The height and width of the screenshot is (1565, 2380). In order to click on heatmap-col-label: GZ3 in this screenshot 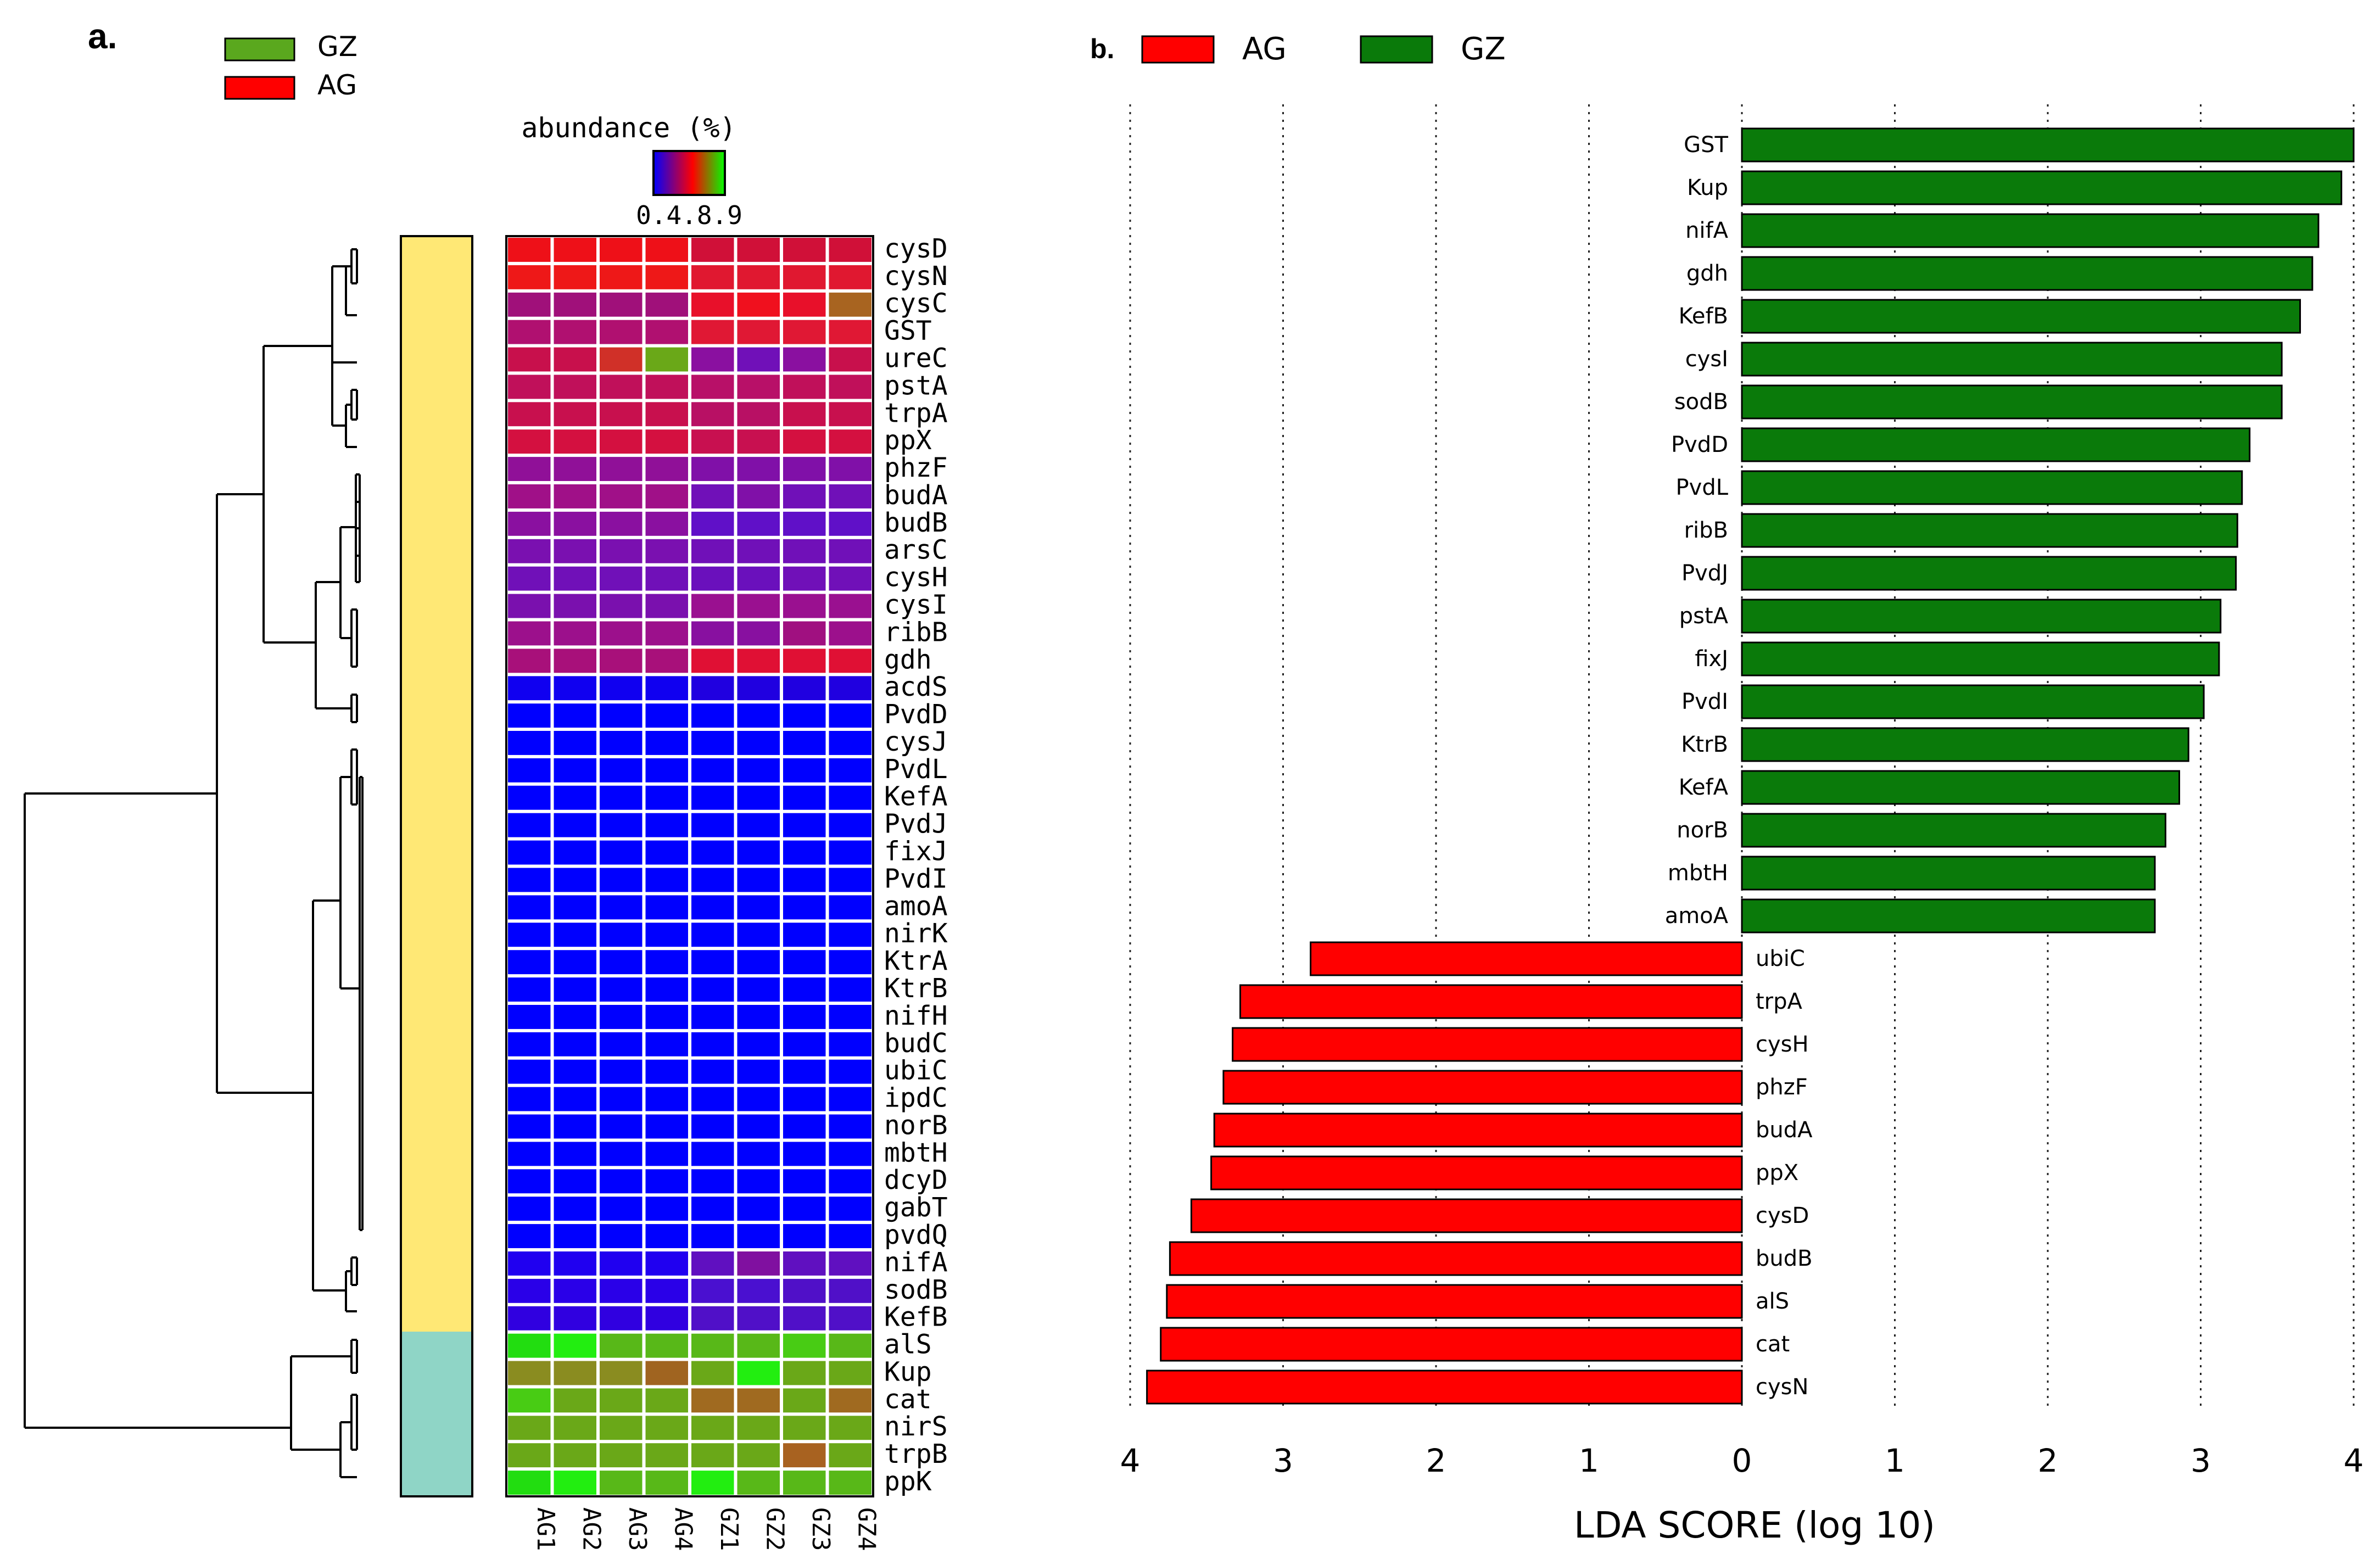, I will do `click(821, 1529)`.